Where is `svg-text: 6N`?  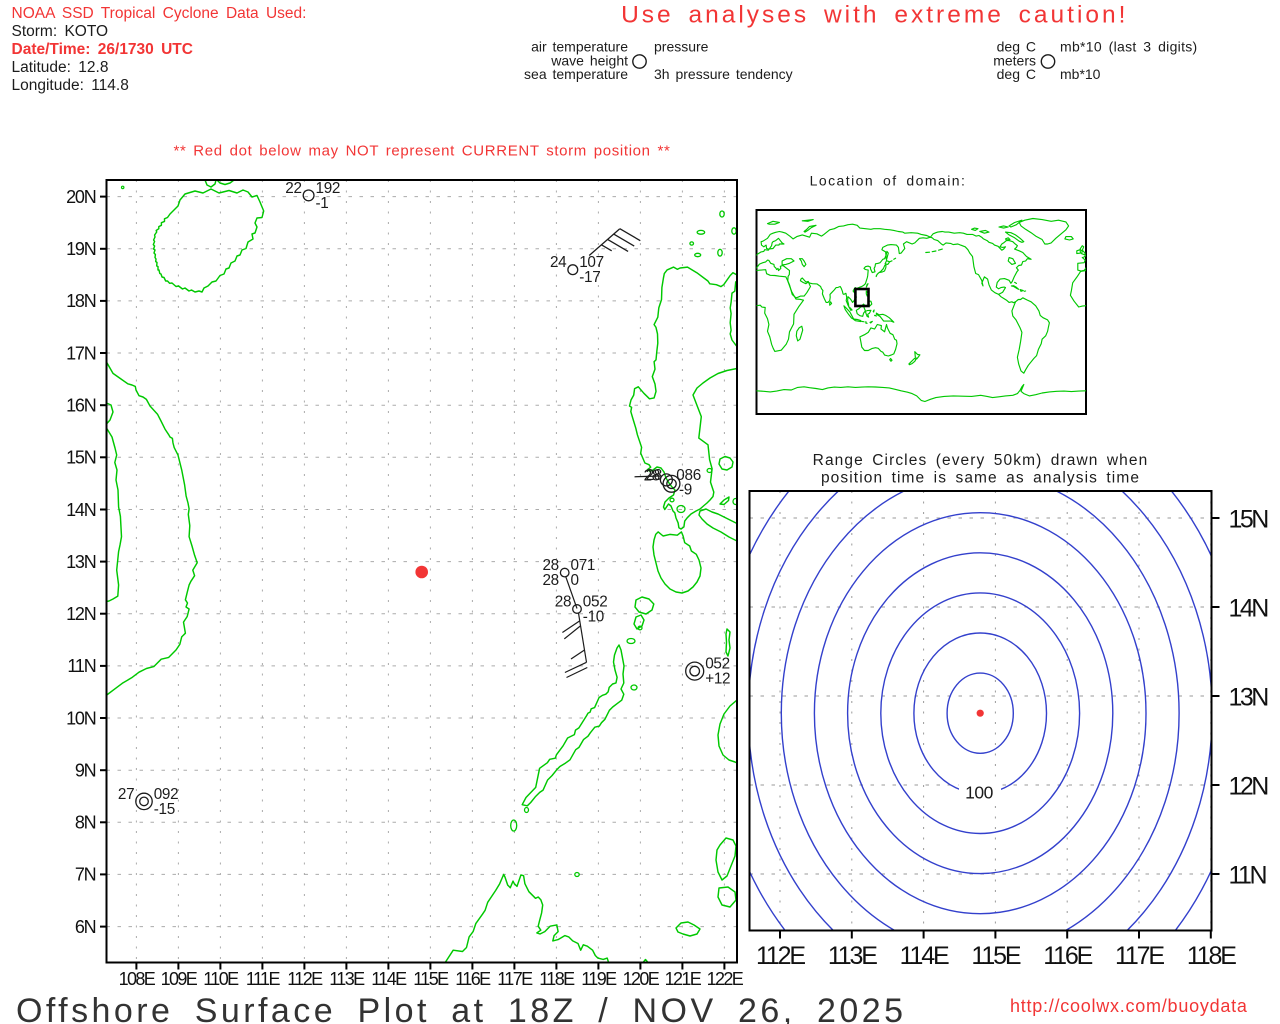
svg-text: 6N is located at coordinates (85, 927).